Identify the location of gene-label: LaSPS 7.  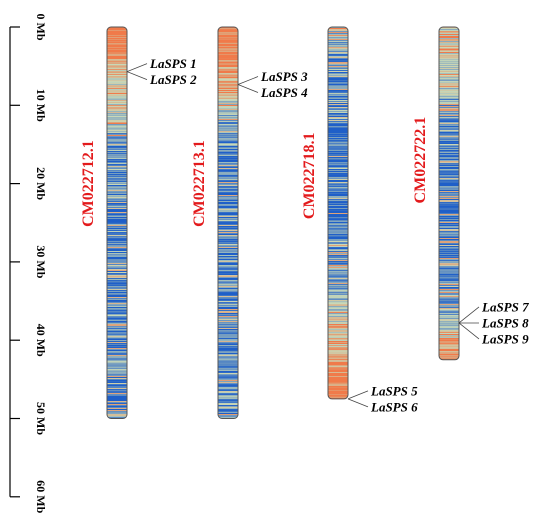
(505, 306).